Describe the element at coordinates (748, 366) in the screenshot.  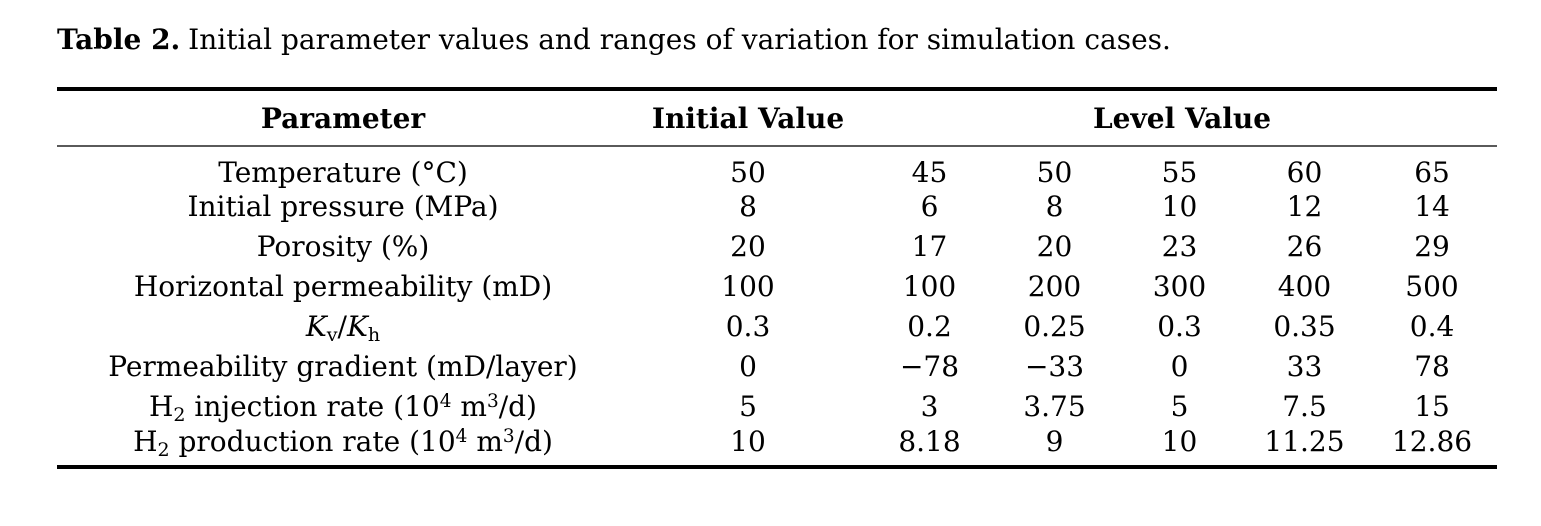
I see `initial-value-cell: 0` at that location.